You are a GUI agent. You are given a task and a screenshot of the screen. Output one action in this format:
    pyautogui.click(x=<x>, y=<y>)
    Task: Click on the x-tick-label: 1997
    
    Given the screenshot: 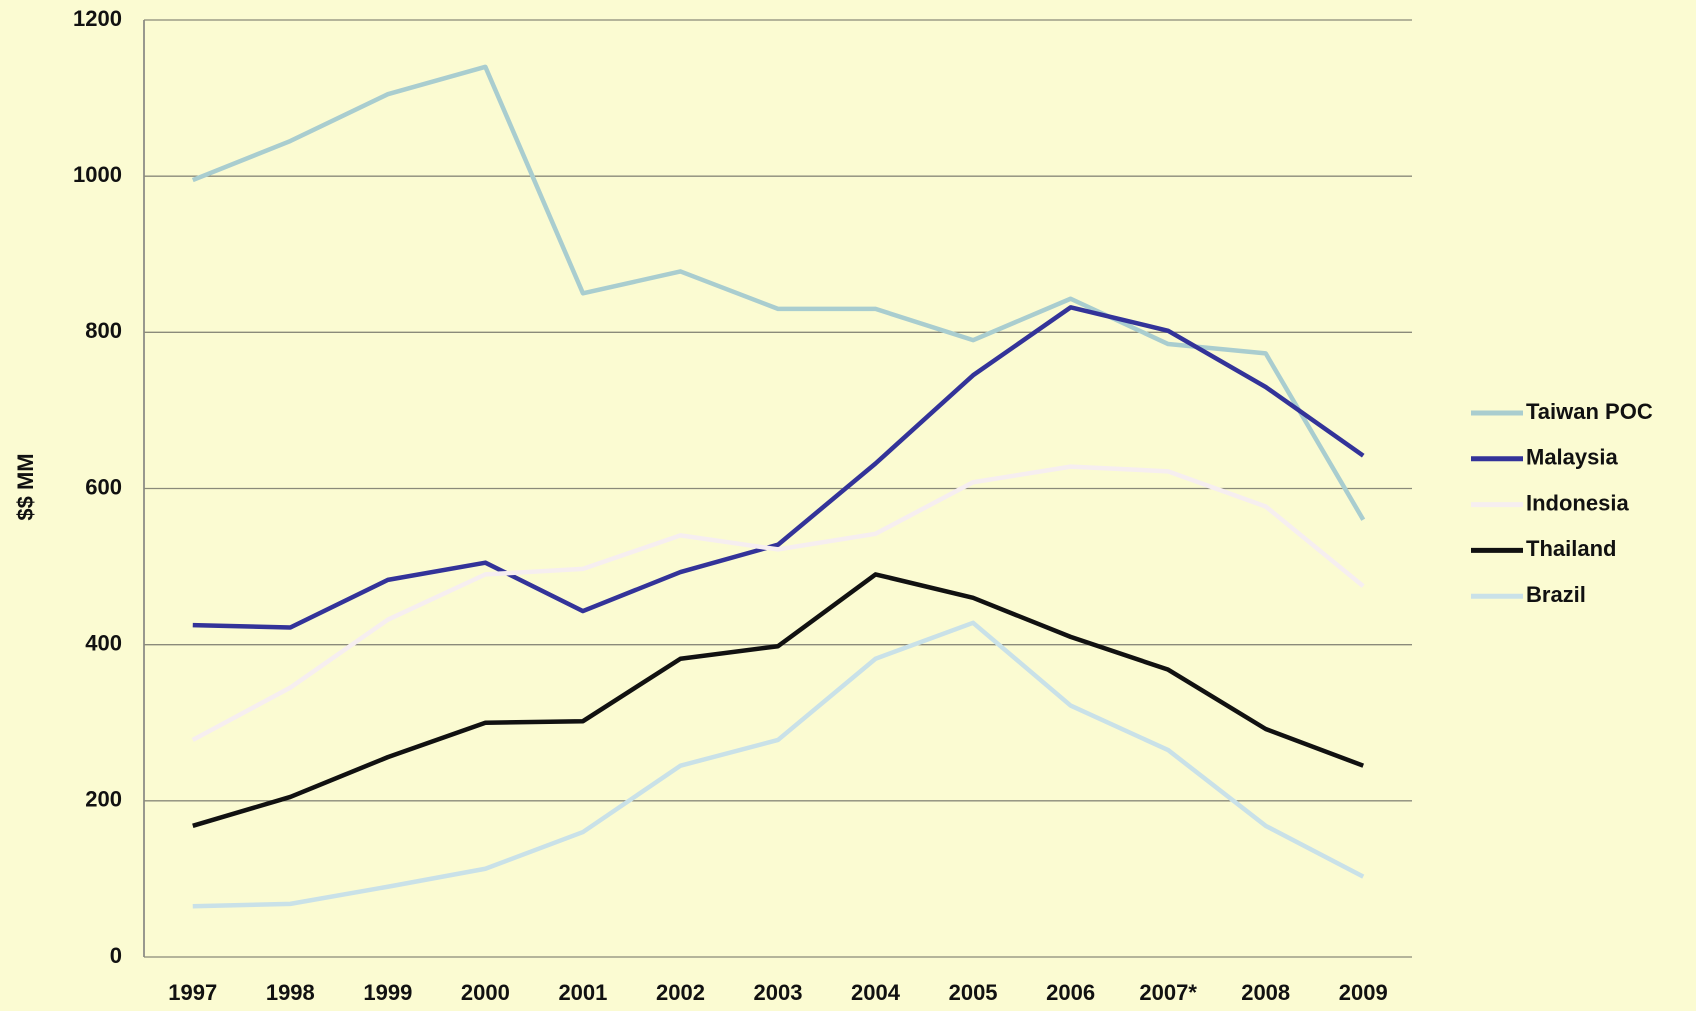 What is the action you would take?
    pyautogui.click(x=192, y=992)
    